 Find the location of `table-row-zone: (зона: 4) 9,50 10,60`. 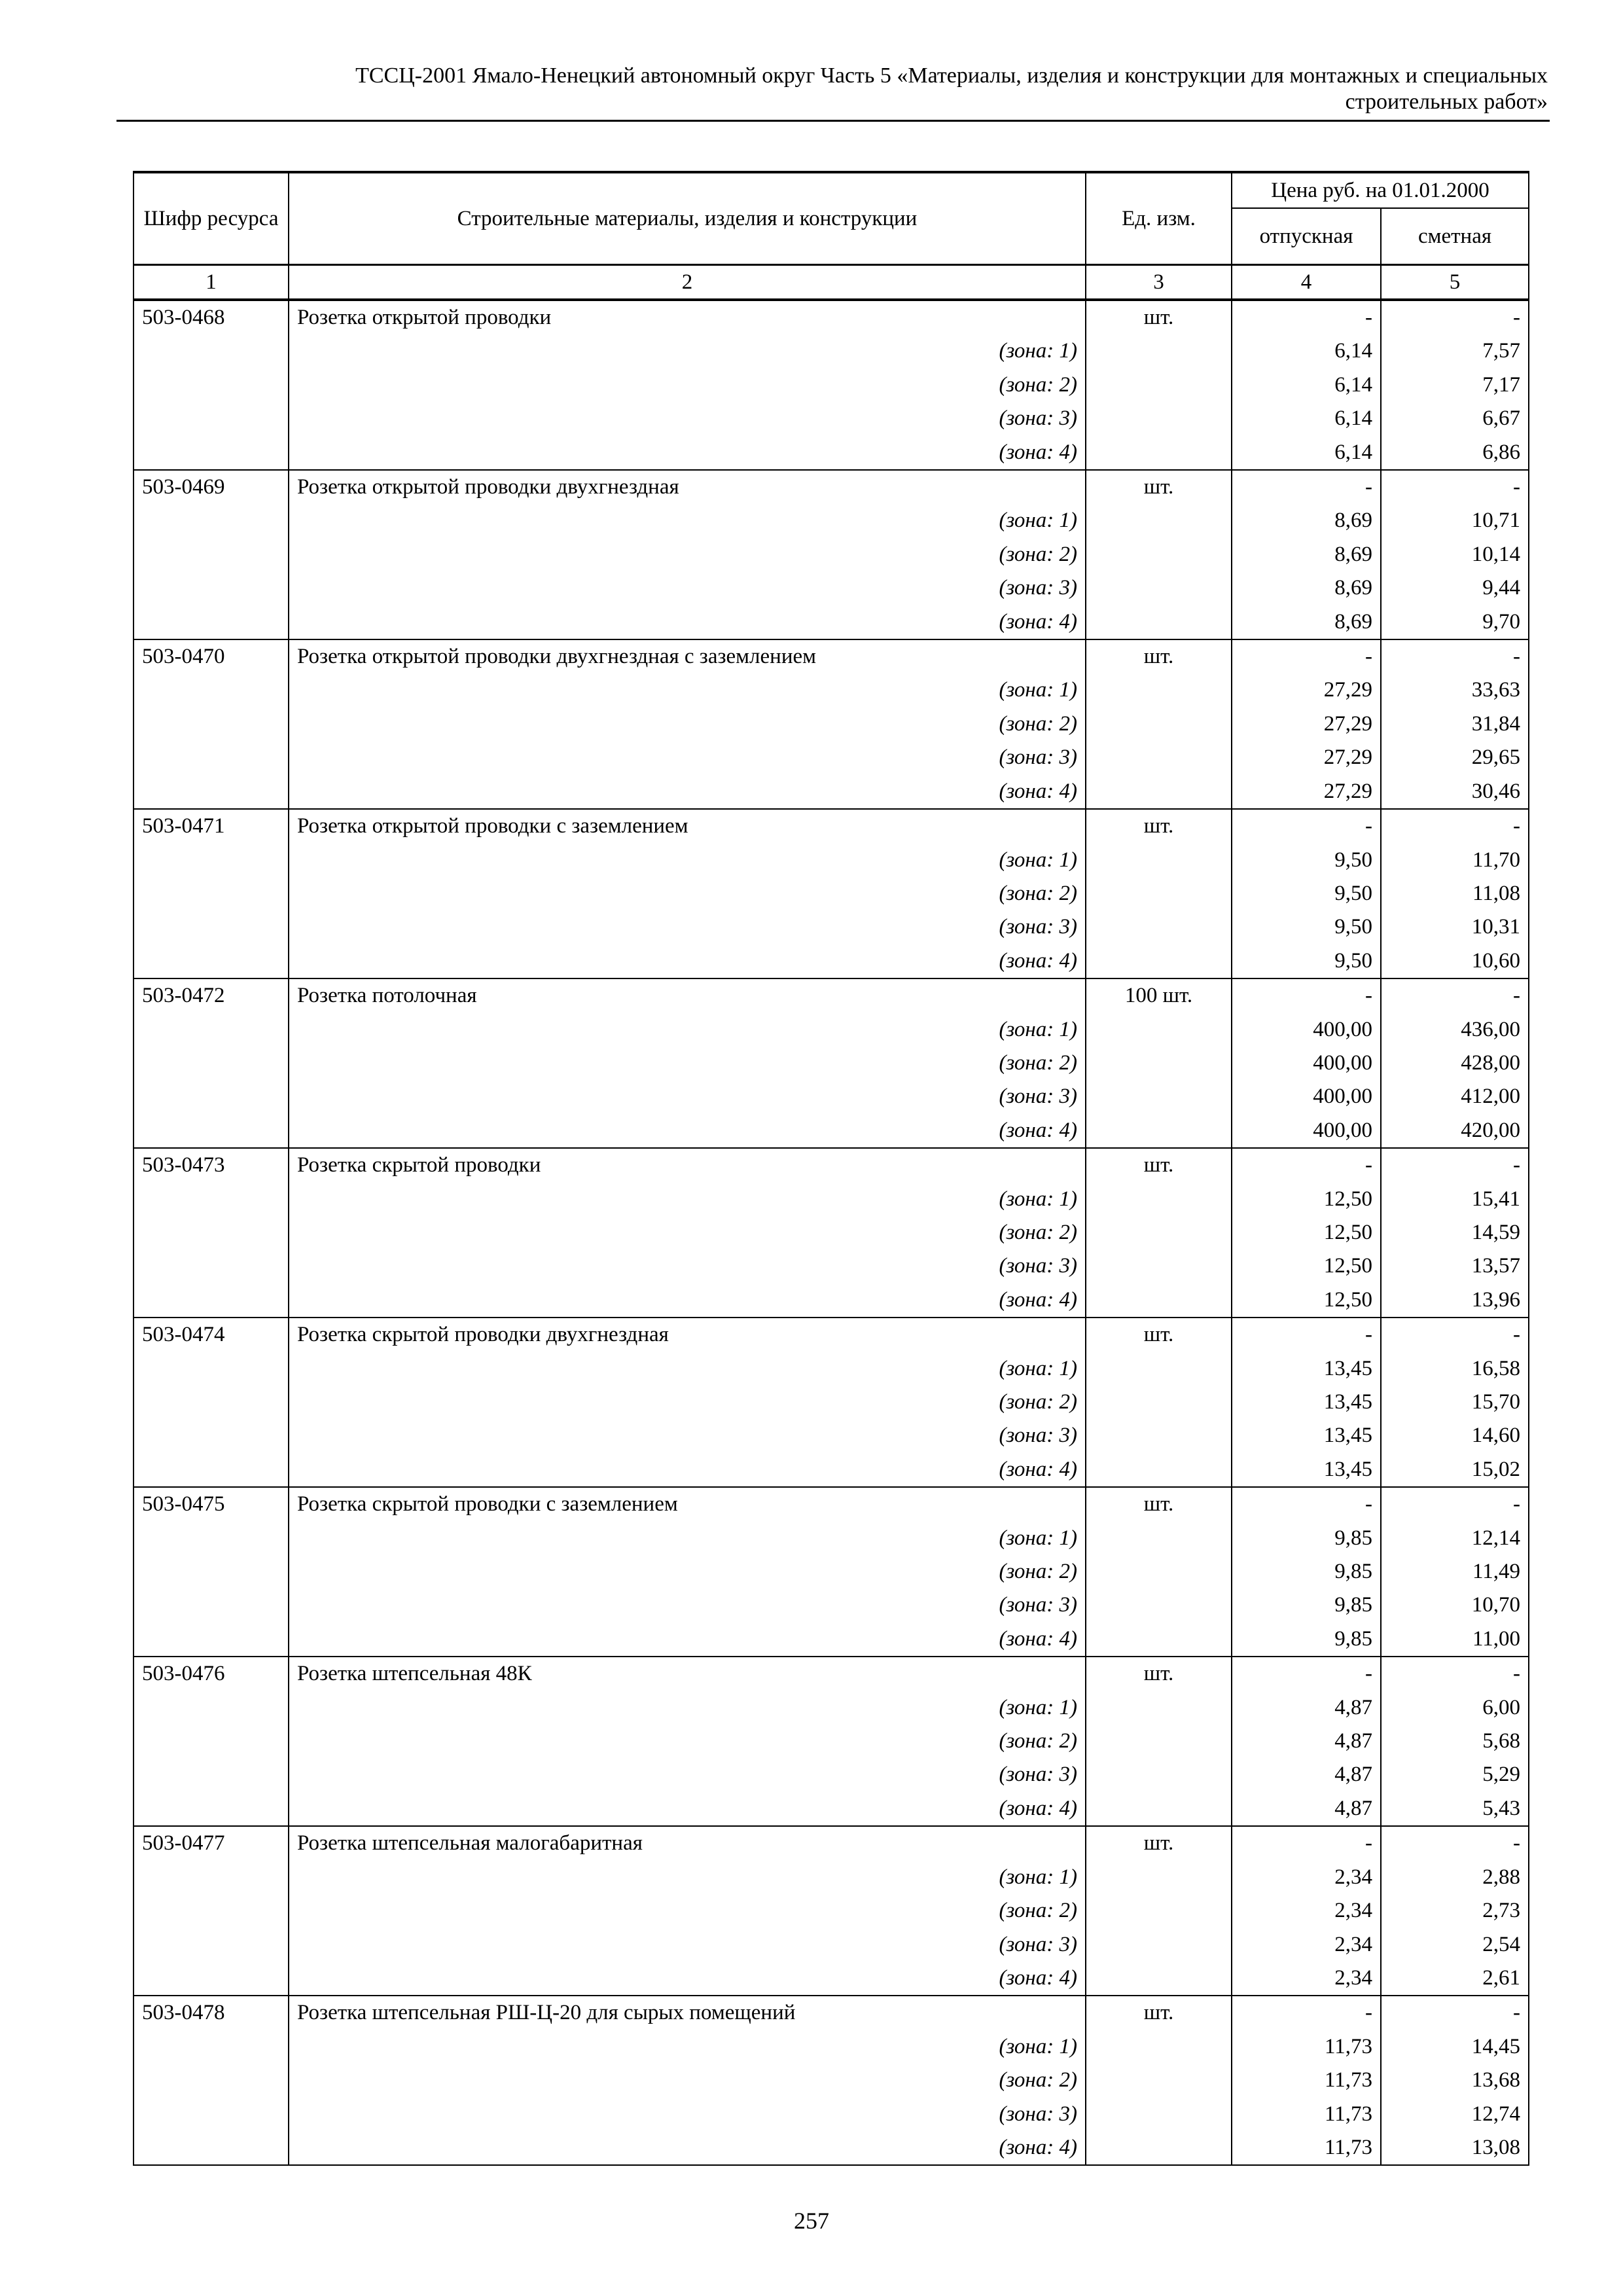

table-row-zone: (зона: 4) 9,50 10,60 is located at coordinates (832, 962).